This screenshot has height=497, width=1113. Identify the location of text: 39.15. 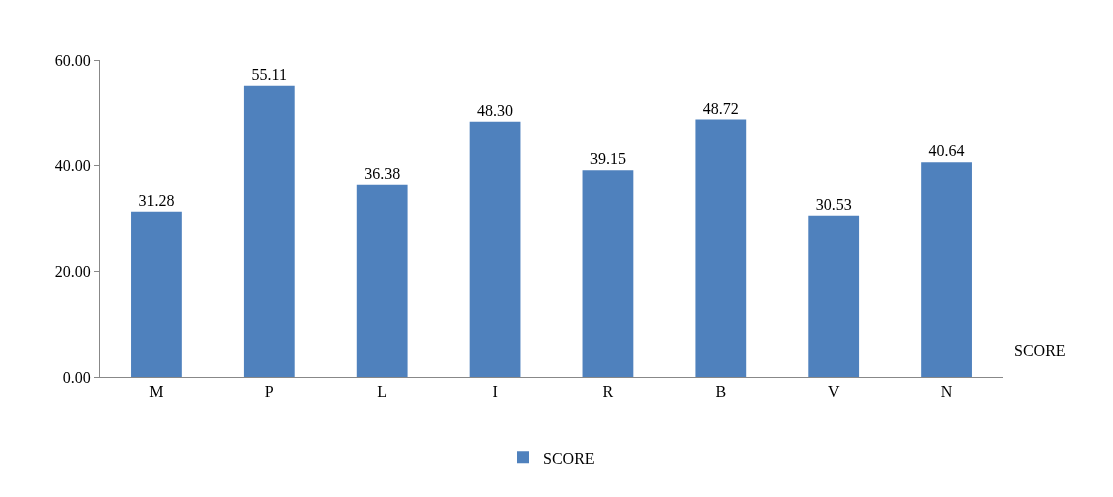
(607, 159).